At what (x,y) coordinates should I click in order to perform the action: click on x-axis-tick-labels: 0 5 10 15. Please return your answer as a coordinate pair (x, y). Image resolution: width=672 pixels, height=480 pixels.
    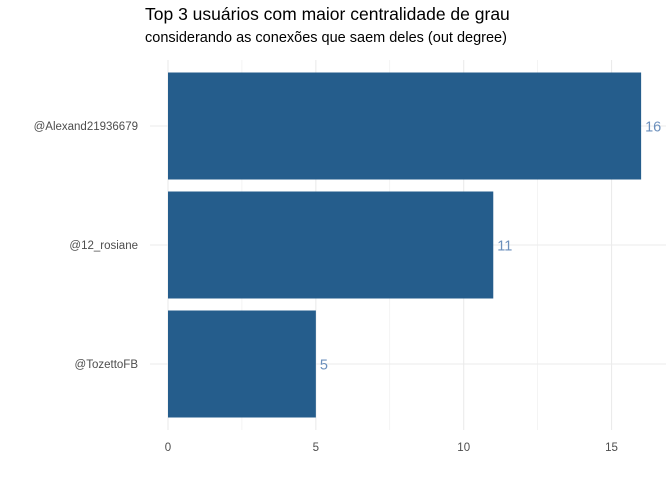
    Looking at the image, I should click on (391, 448).